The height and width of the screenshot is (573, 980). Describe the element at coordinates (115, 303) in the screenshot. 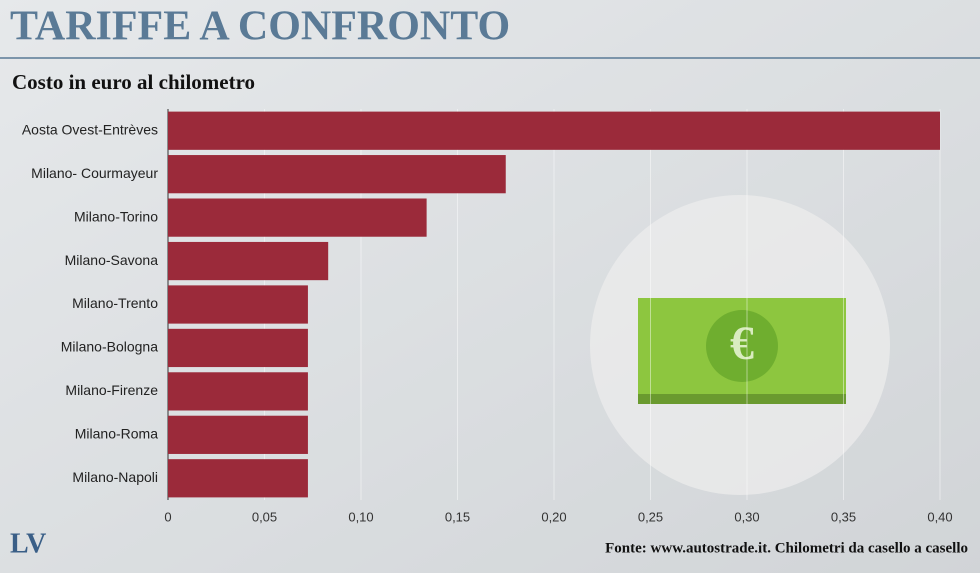

I see `y-tick-label: Milano-Trento` at that location.